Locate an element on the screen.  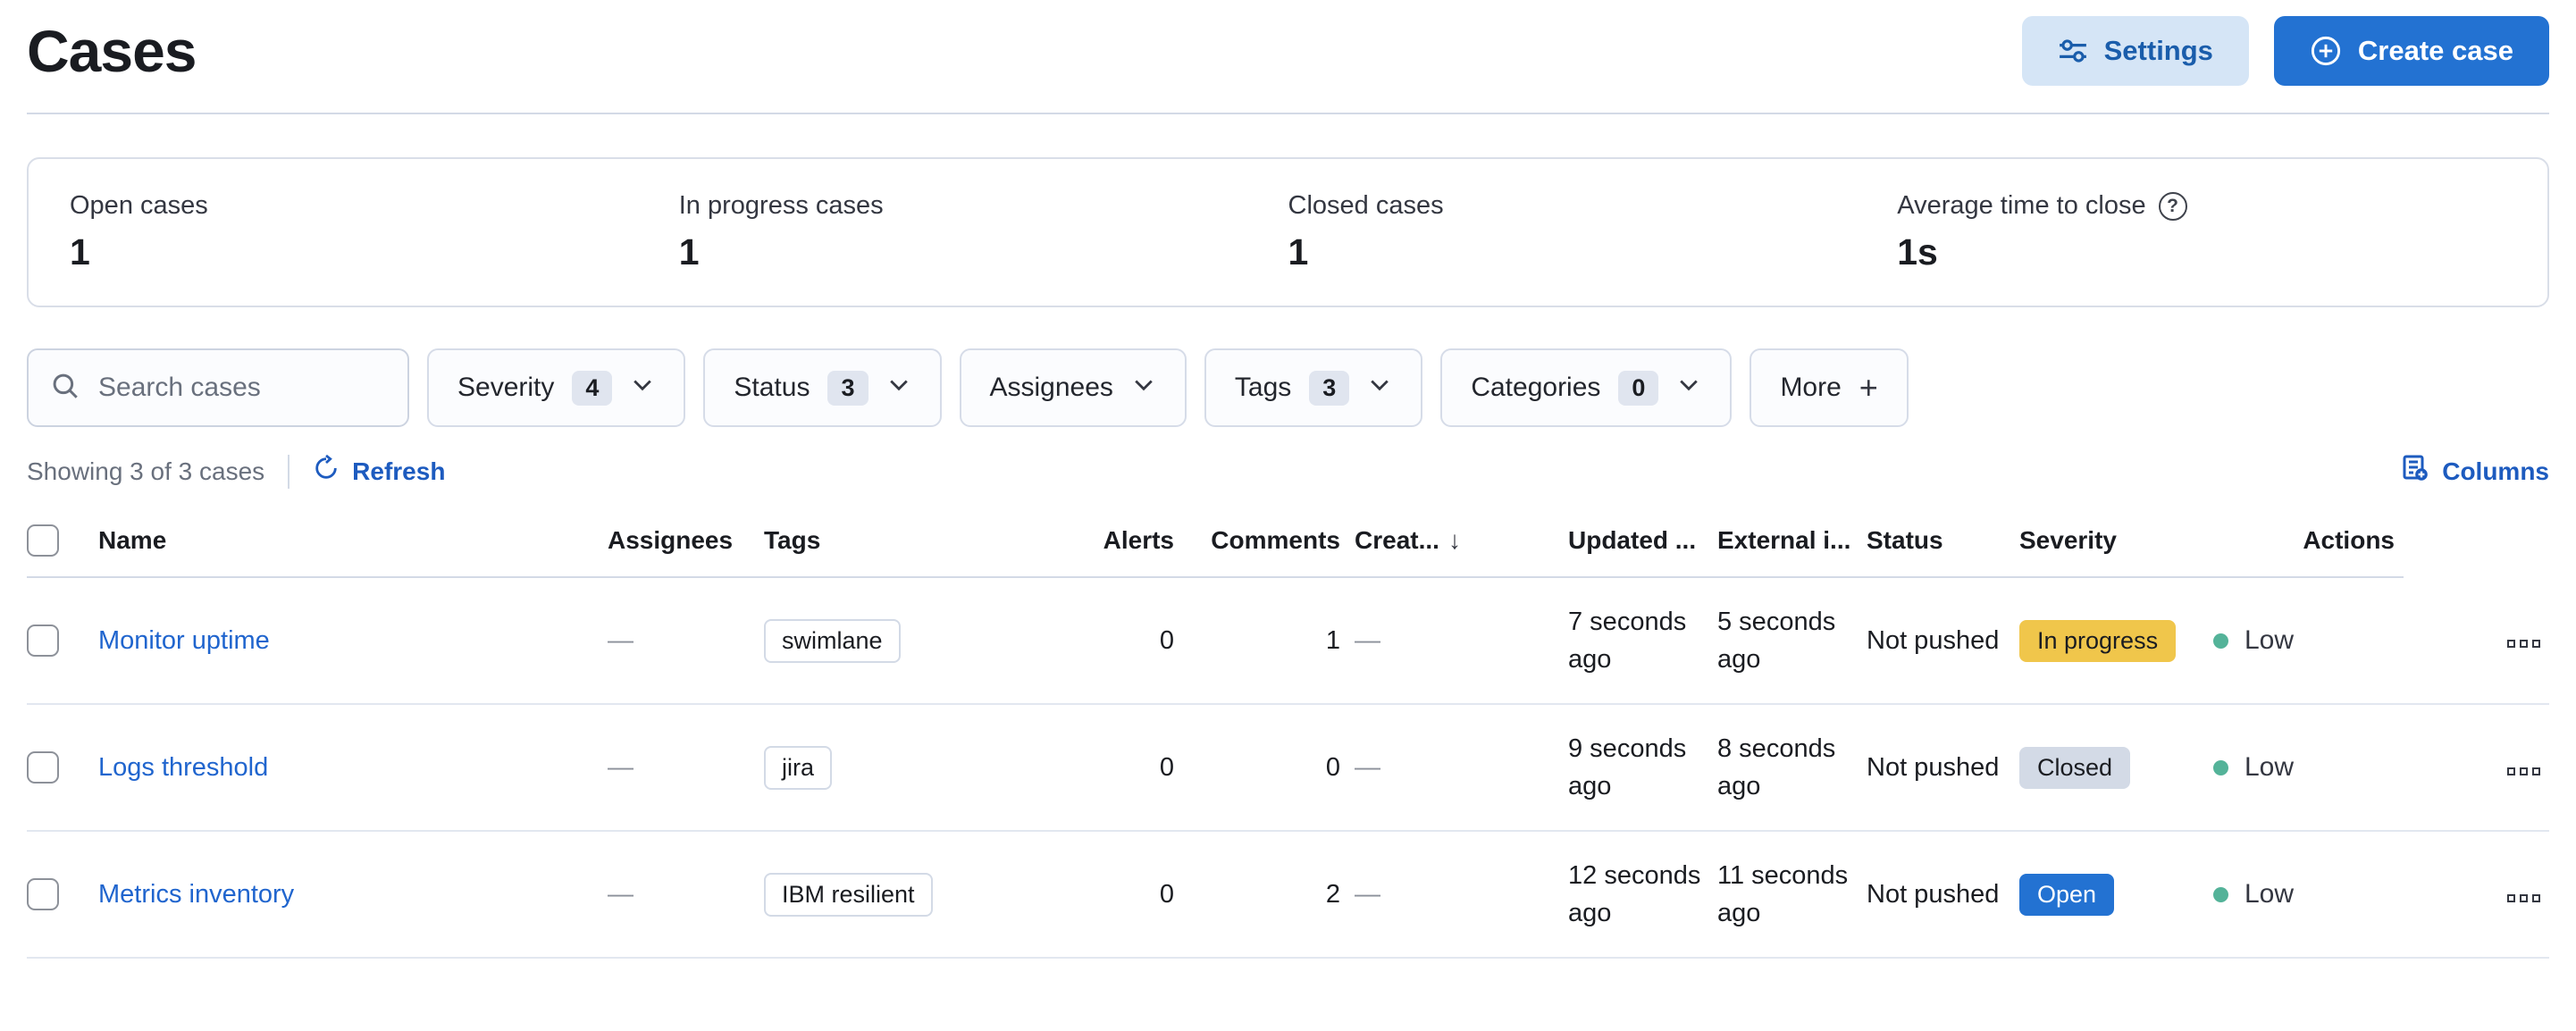
header-actions: Settings Create case is located at coordinates (2285, 51).